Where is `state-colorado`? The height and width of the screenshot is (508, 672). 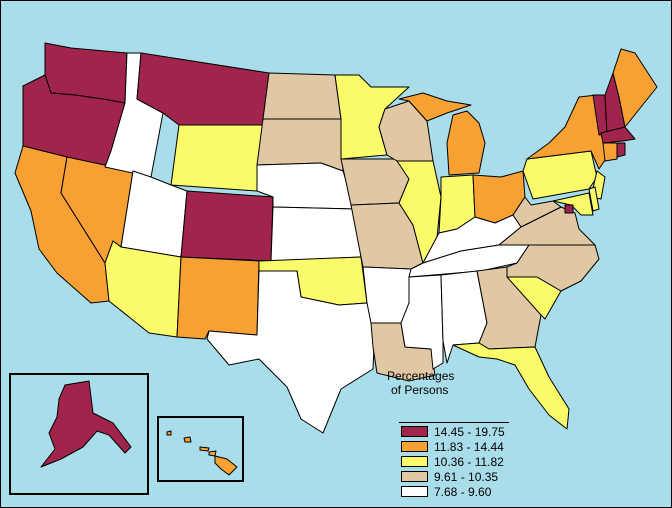 state-colorado is located at coordinates (227, 226).